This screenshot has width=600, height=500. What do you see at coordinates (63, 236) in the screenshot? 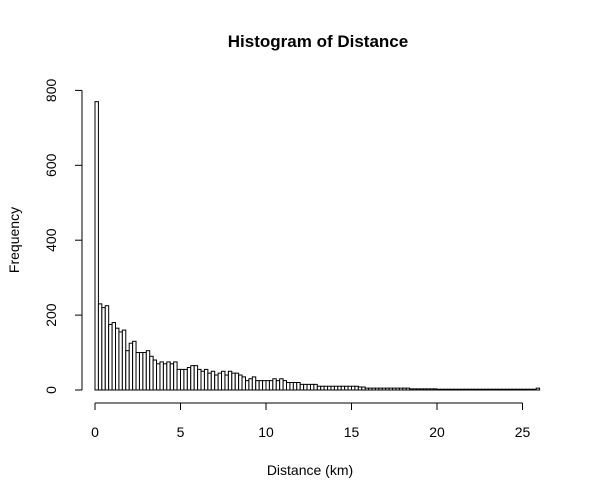
I see `y-axis: 0 200 400 600 800` at bounding box center [63, 236].